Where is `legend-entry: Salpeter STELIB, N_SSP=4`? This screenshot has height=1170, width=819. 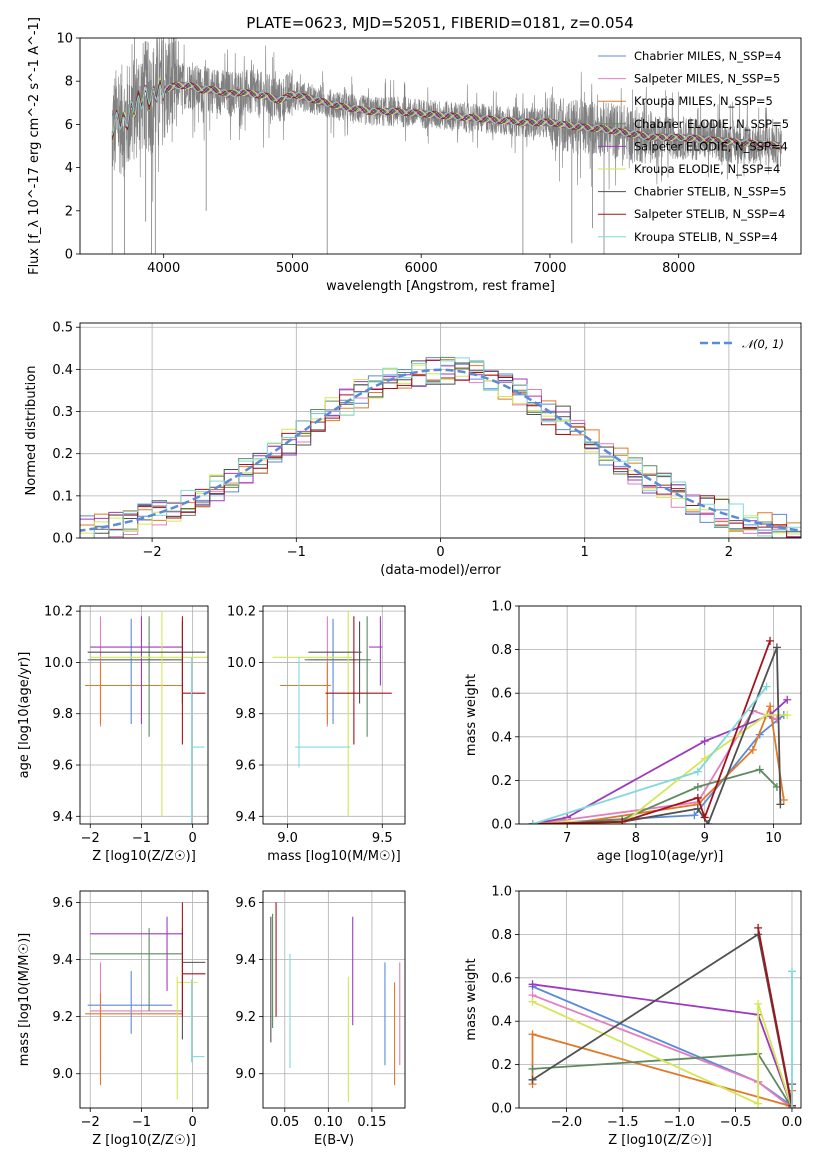
legend-entry: Salpeter STELIB, N_SSP=4 is located at coordinates (709, 214).